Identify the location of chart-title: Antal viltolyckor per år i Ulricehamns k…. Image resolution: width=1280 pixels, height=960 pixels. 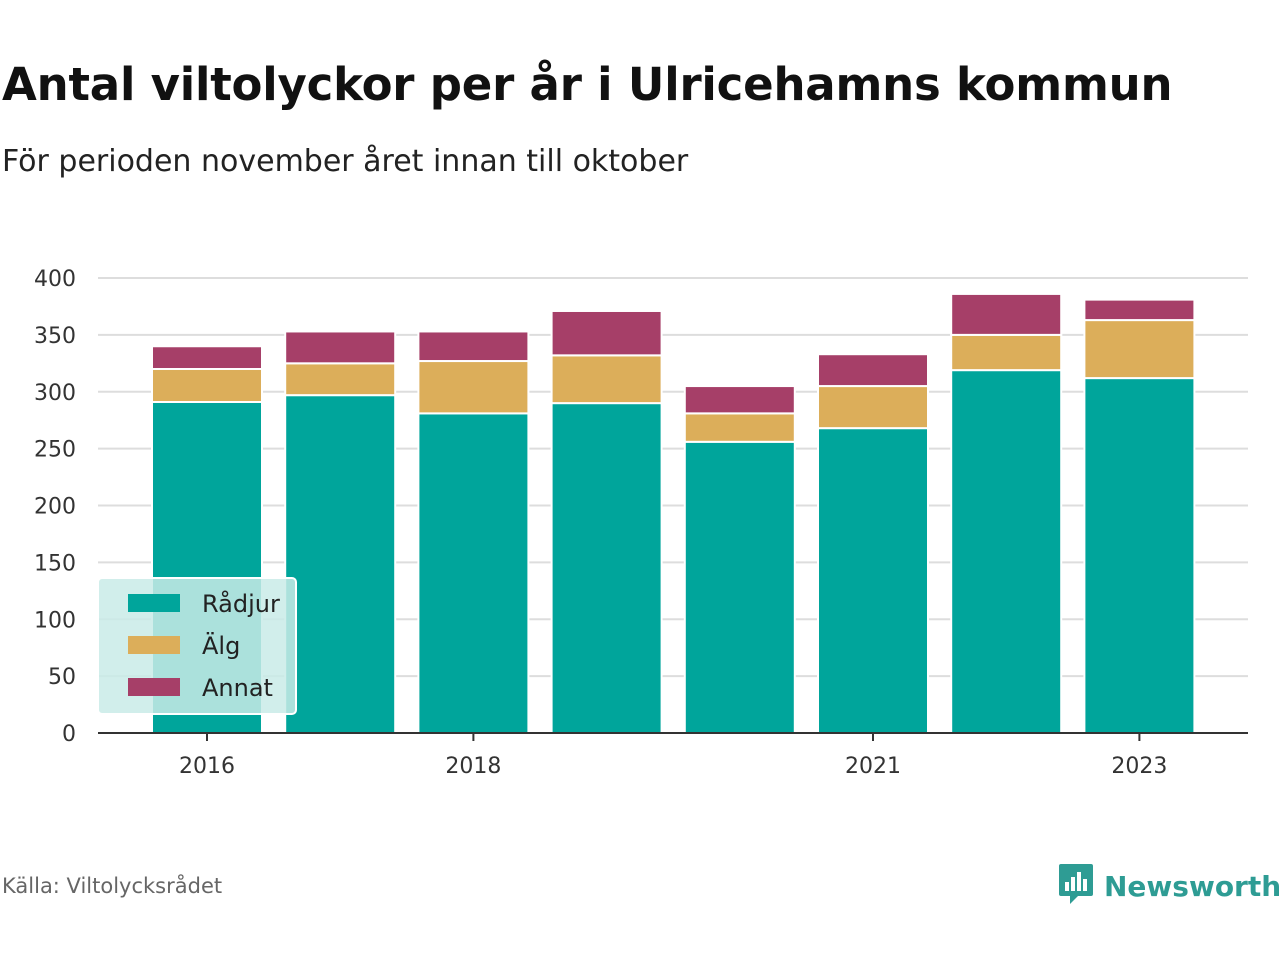
(587, 84).